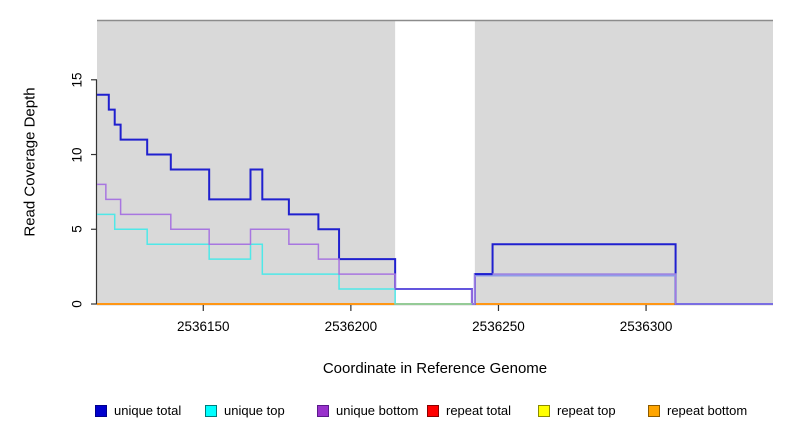  I want to click on x-tick-label: 2536150, so click(203, 326).